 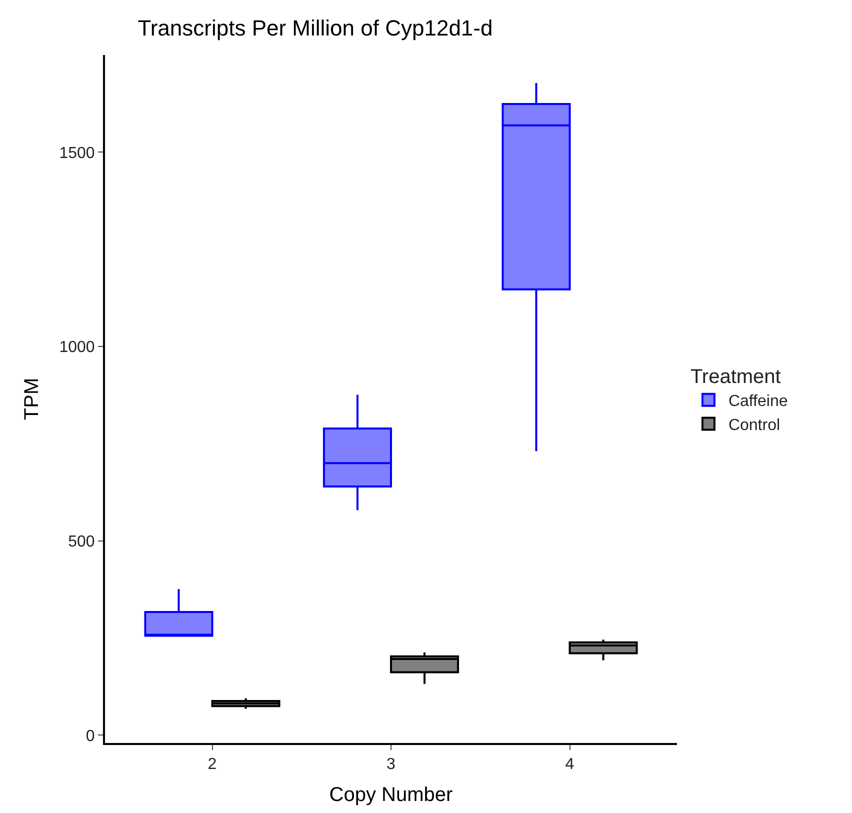 I want to click on y-tick-label: 500, so click(x=81, y=541).